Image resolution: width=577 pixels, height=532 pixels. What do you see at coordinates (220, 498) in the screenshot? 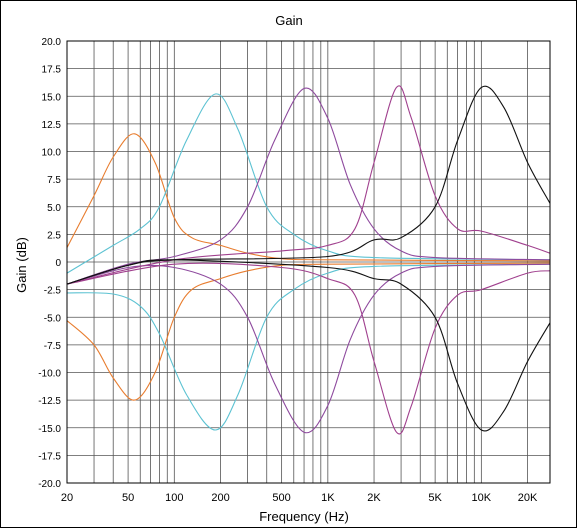
I see `x-tick-label: 200` at bounding box center [220, 498].